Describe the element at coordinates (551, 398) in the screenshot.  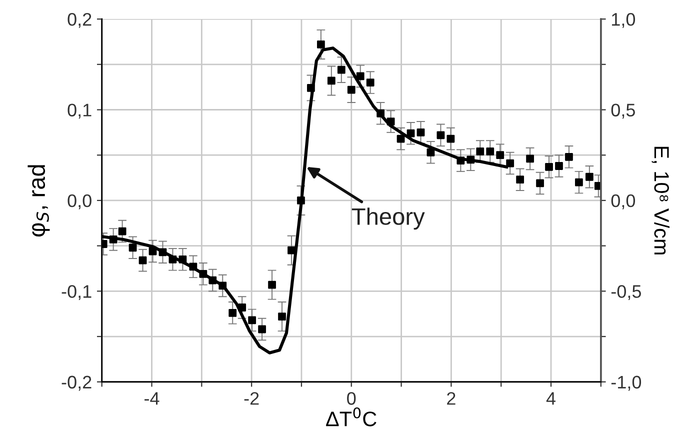
I see `x-tick-label: 4` at that location.